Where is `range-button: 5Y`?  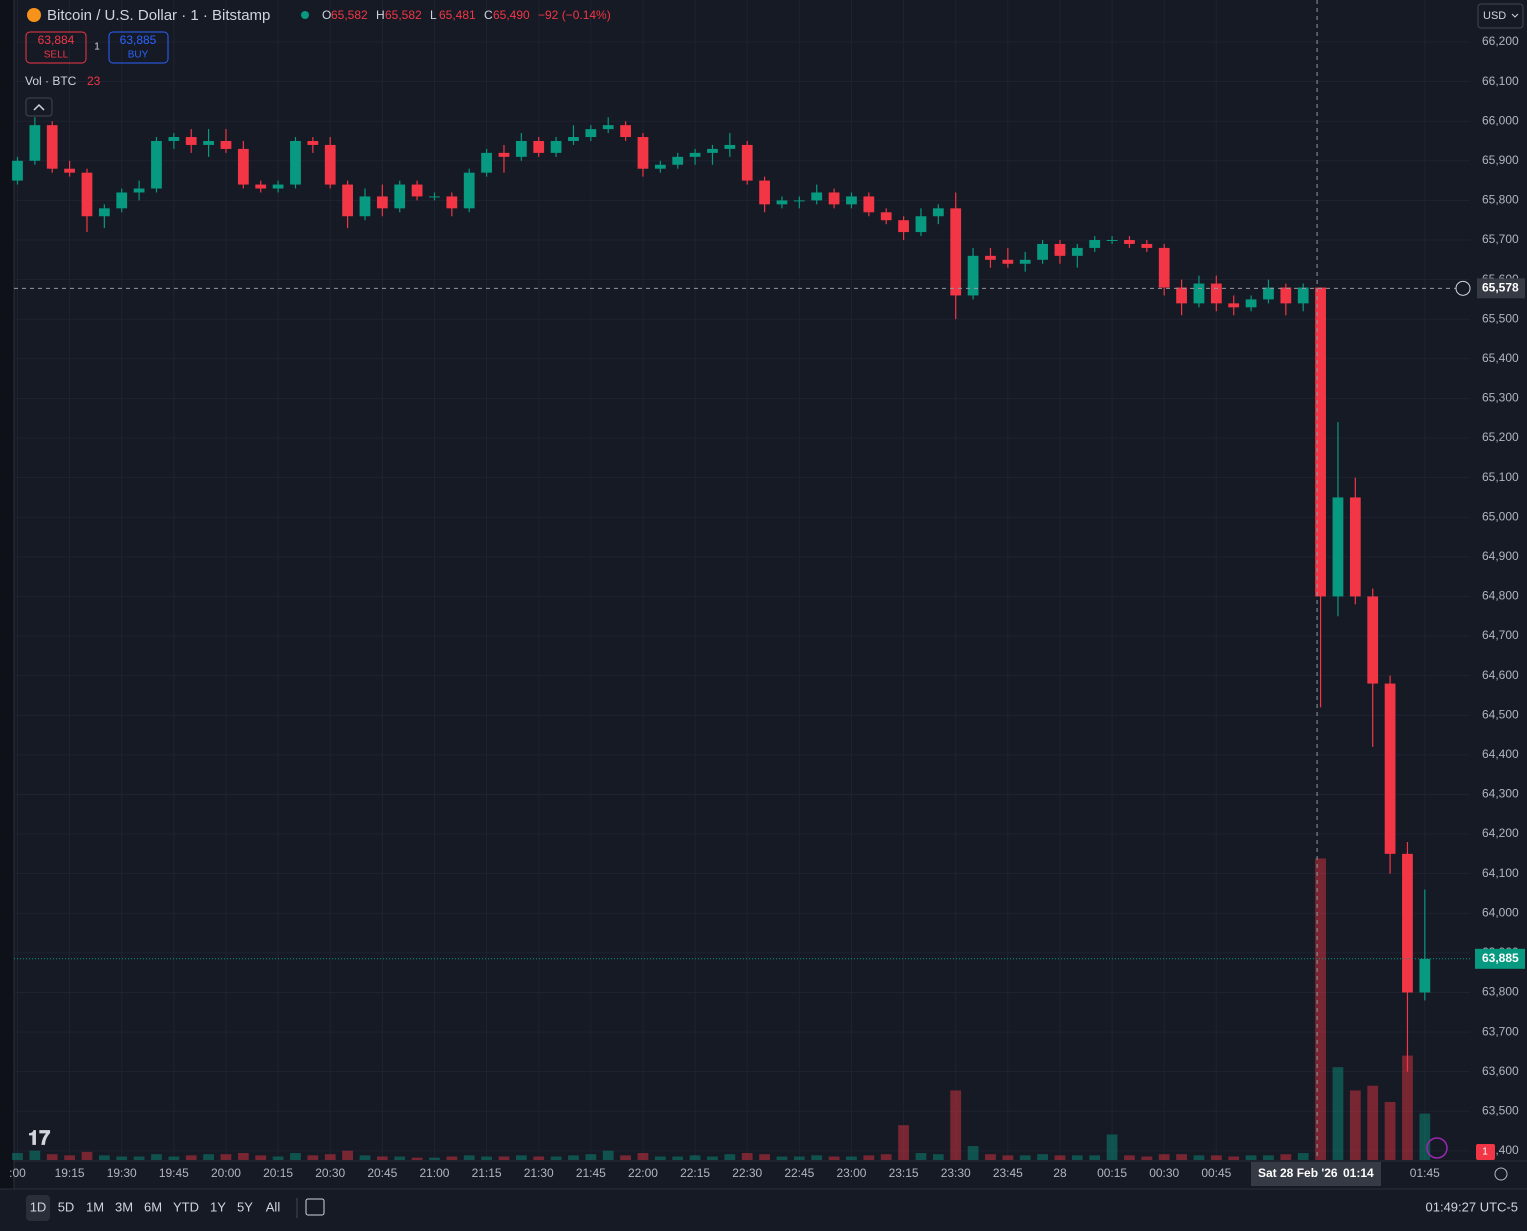 range-button: 5Y is located at coordinates (245, 1206).